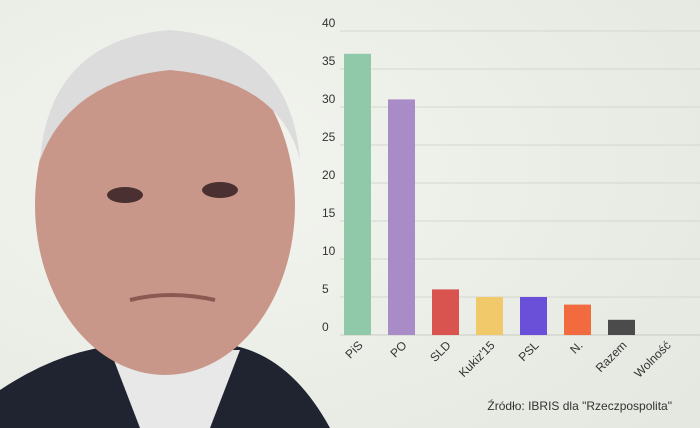 The height and width of the screenshot is (428, 700). Describe the element at coordinates (329, 175) in the screenshot. I see `y-tick-label: 20` at that location.